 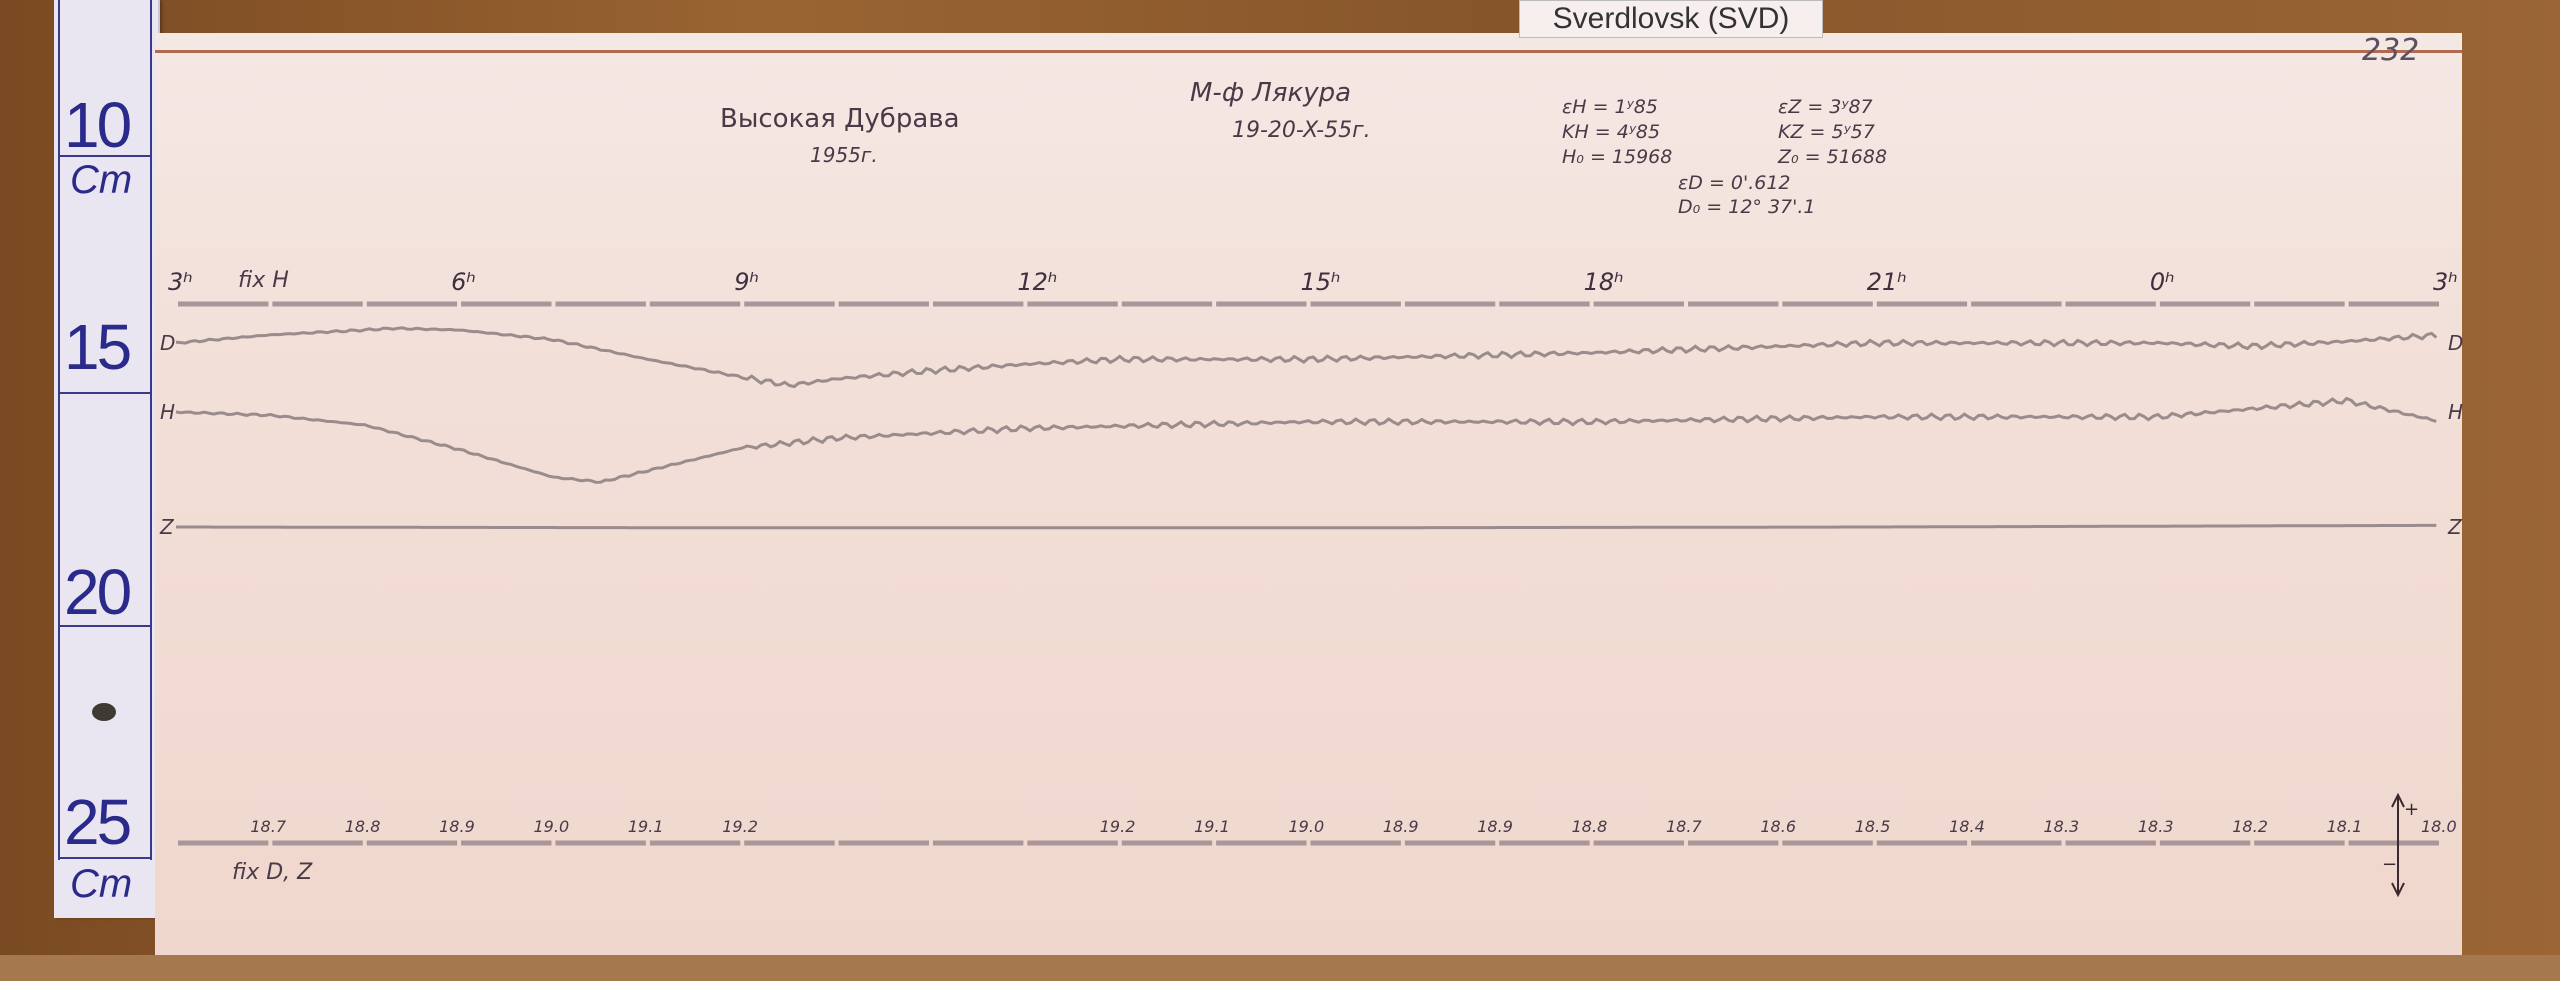 I want to click on sheet-number: 232, so click(x=2391, y=50).